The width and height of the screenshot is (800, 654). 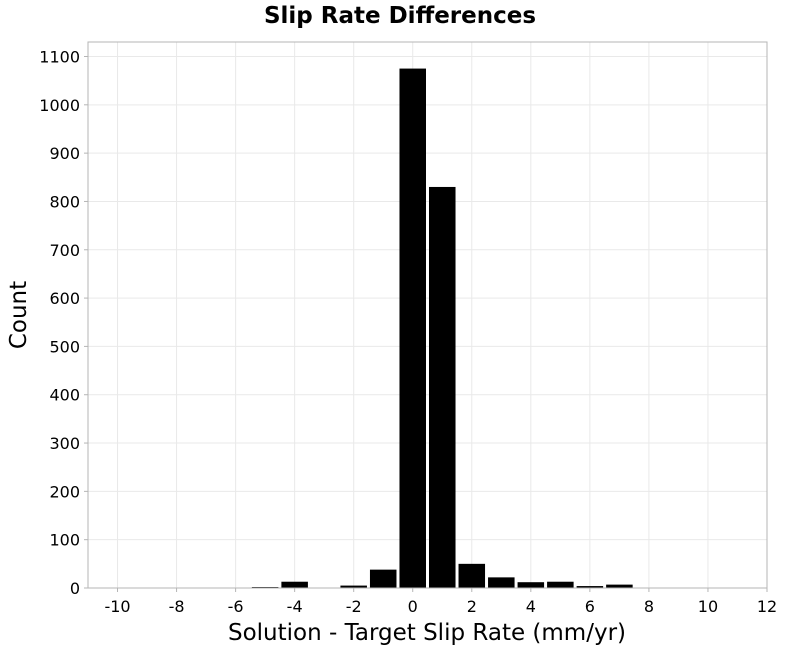 I want to click on x-tick-label: 0, so click(x=413, y=606).